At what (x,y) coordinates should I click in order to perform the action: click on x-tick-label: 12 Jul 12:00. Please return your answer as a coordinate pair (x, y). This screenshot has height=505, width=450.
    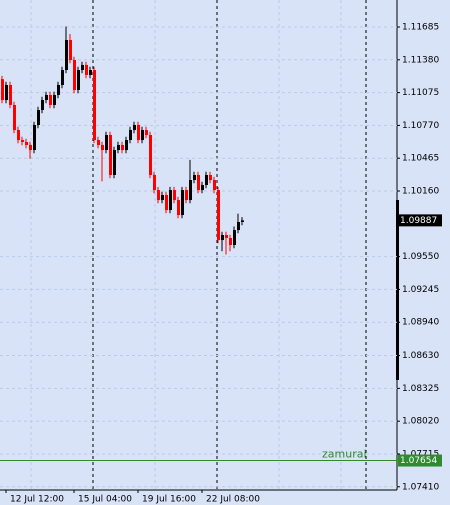
    Looking at the image, I should click on (37, 500).